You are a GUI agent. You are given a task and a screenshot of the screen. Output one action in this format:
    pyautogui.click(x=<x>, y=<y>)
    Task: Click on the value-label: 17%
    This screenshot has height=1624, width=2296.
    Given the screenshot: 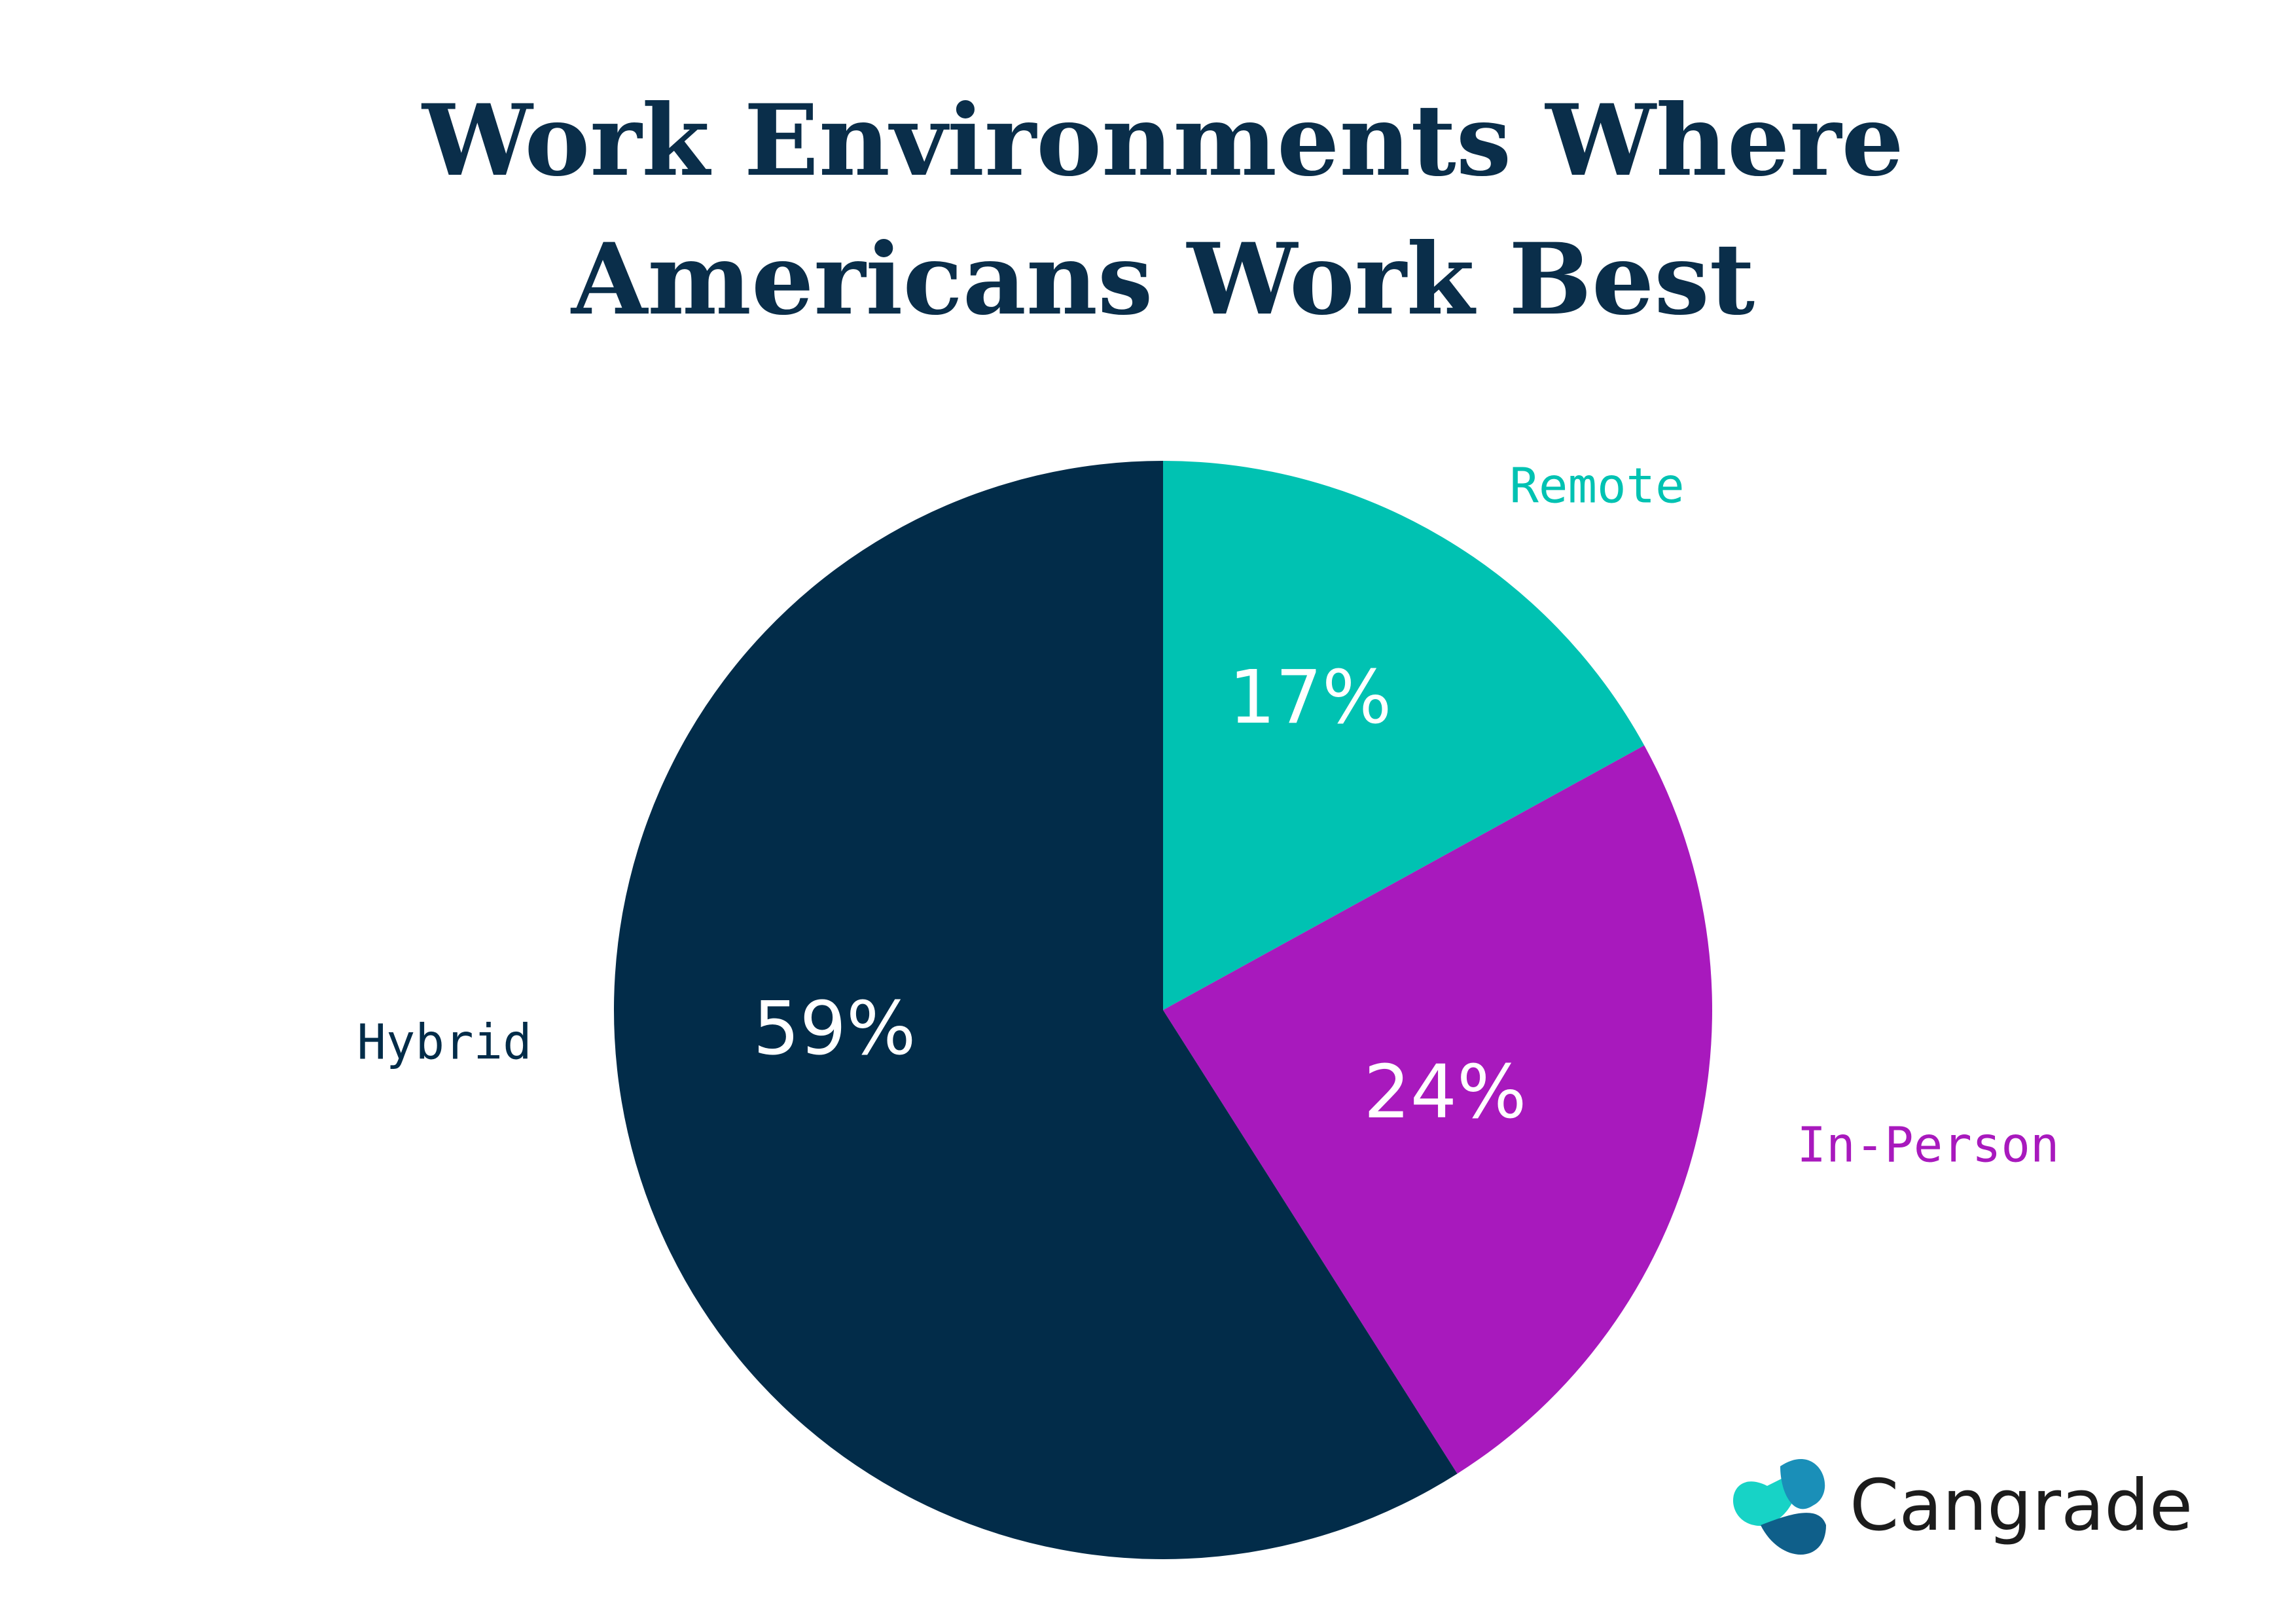 What is the action you would take?
    pyautogui.click(x=1310, y=697)
    